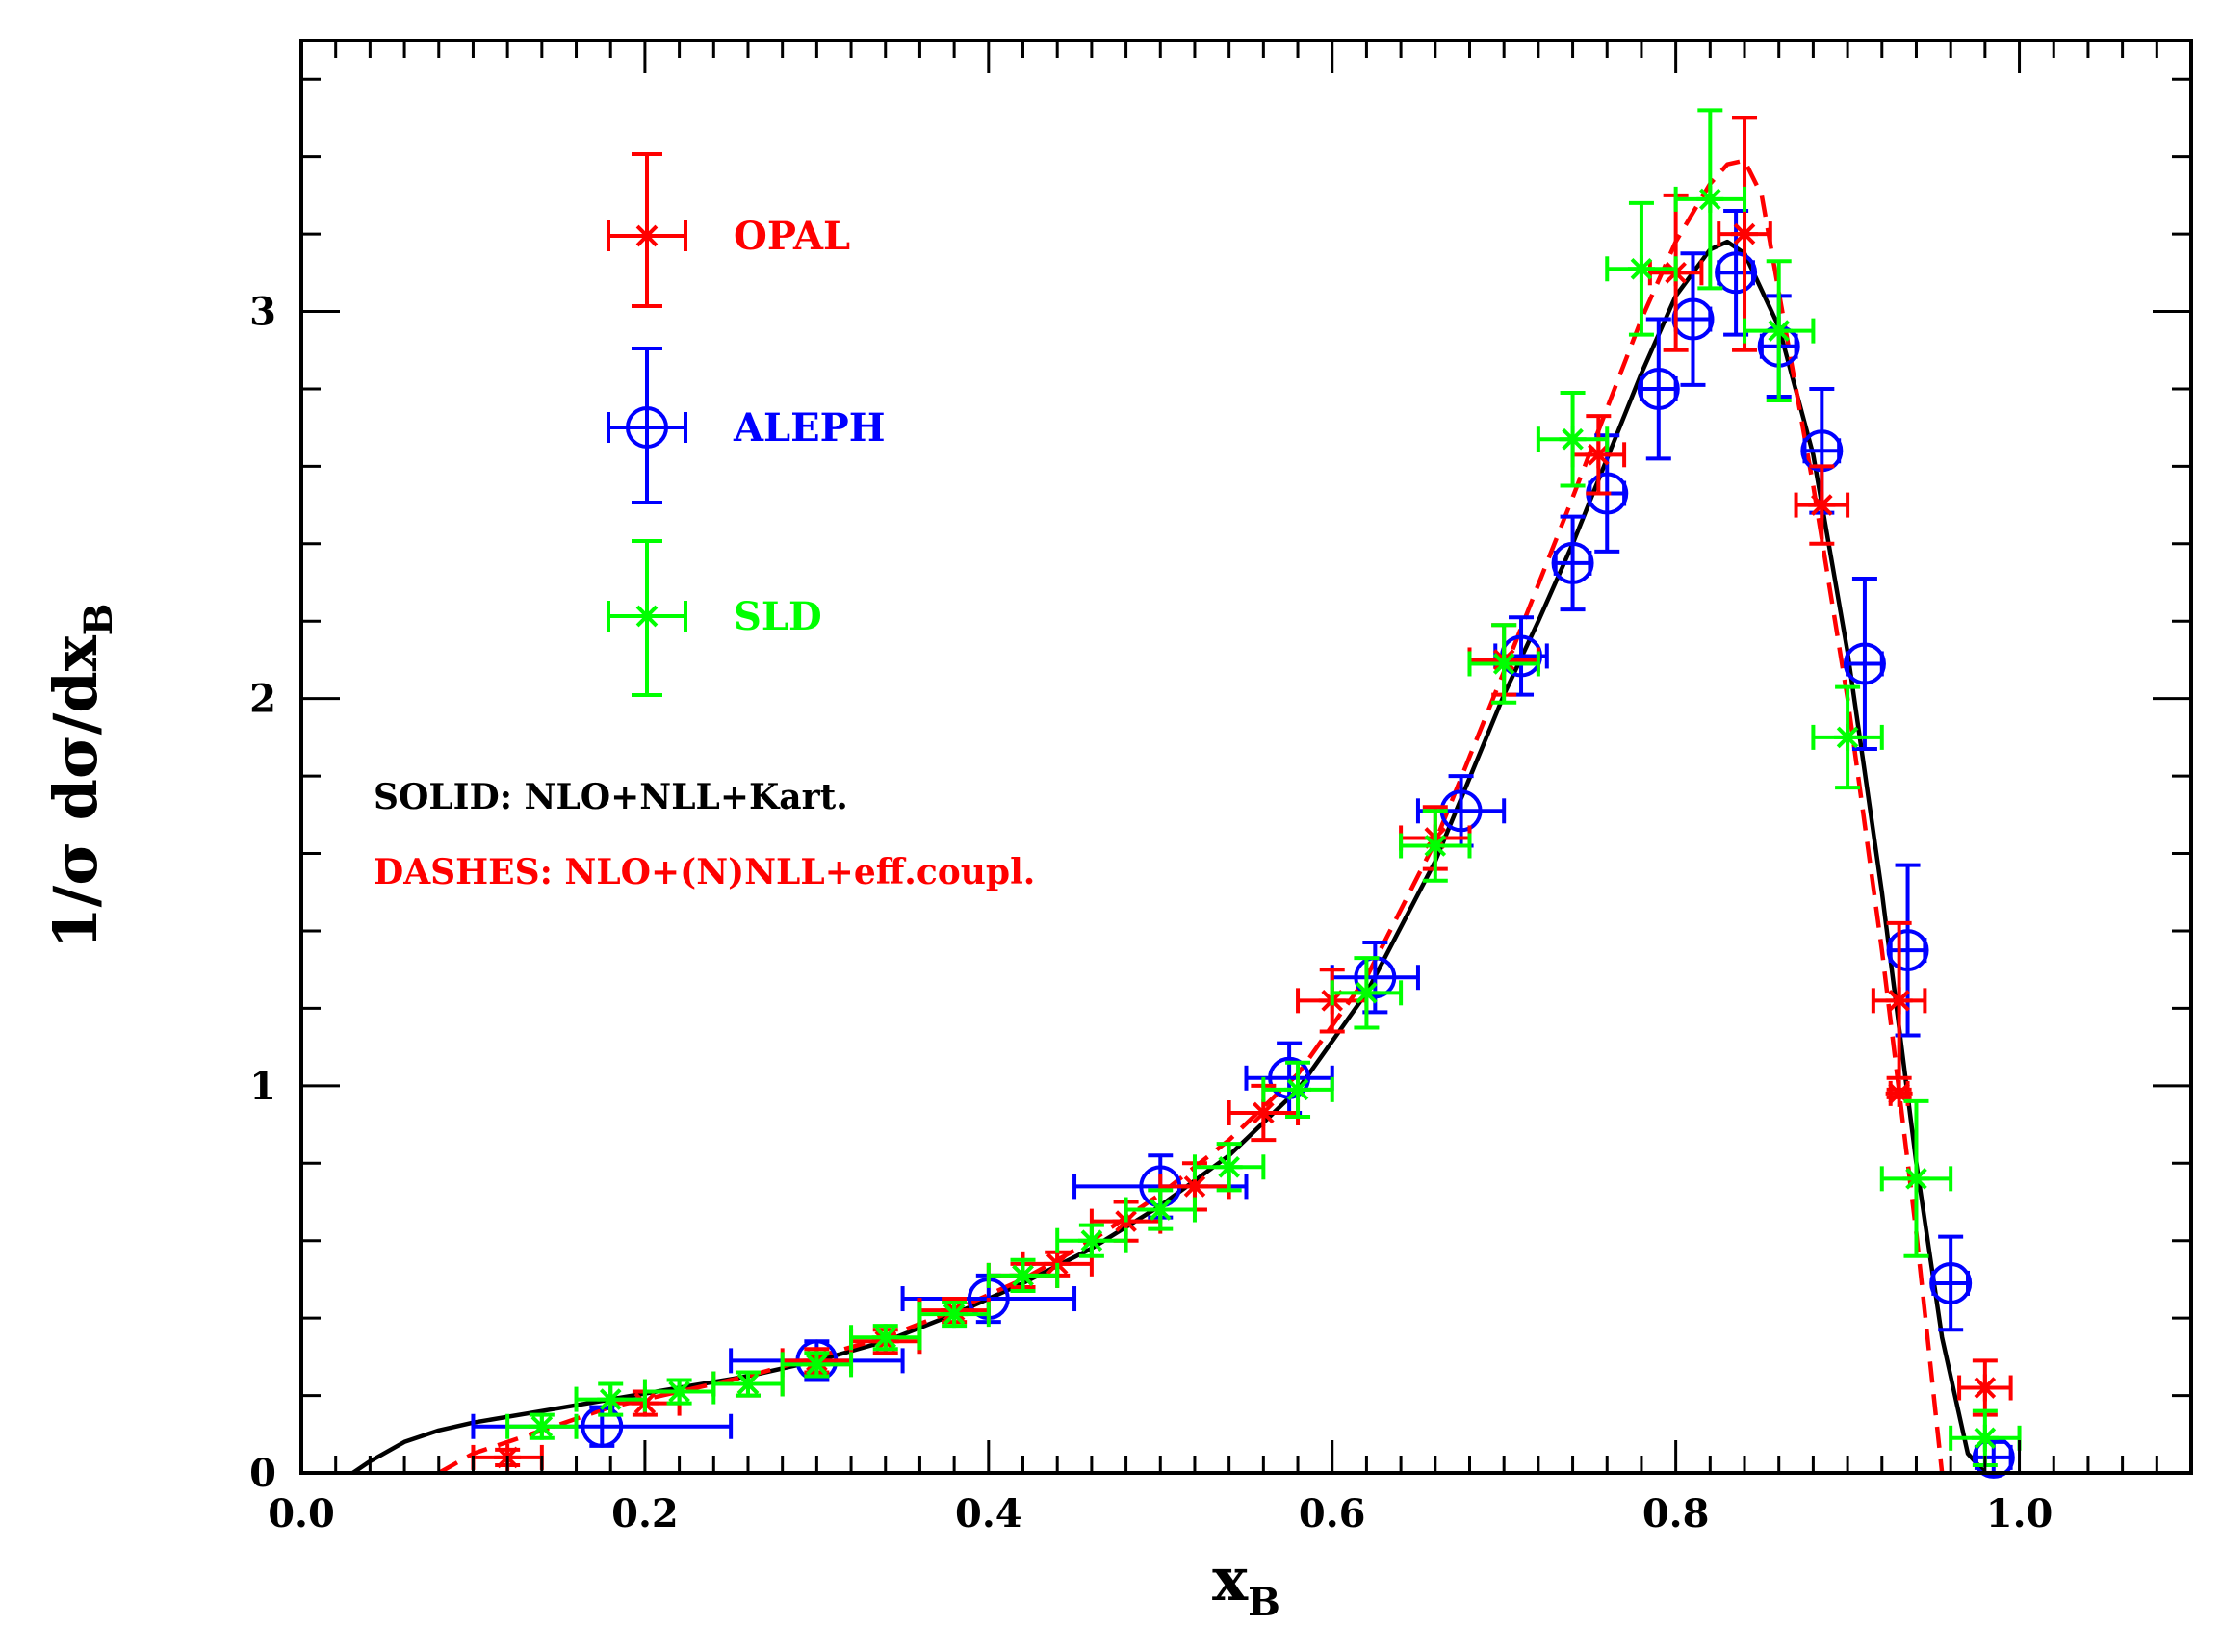 The image size is (2222, 1652). Describe the element at coordinates (262, 699) in the screenshot. I see `y-tick-label: 2` at that location.